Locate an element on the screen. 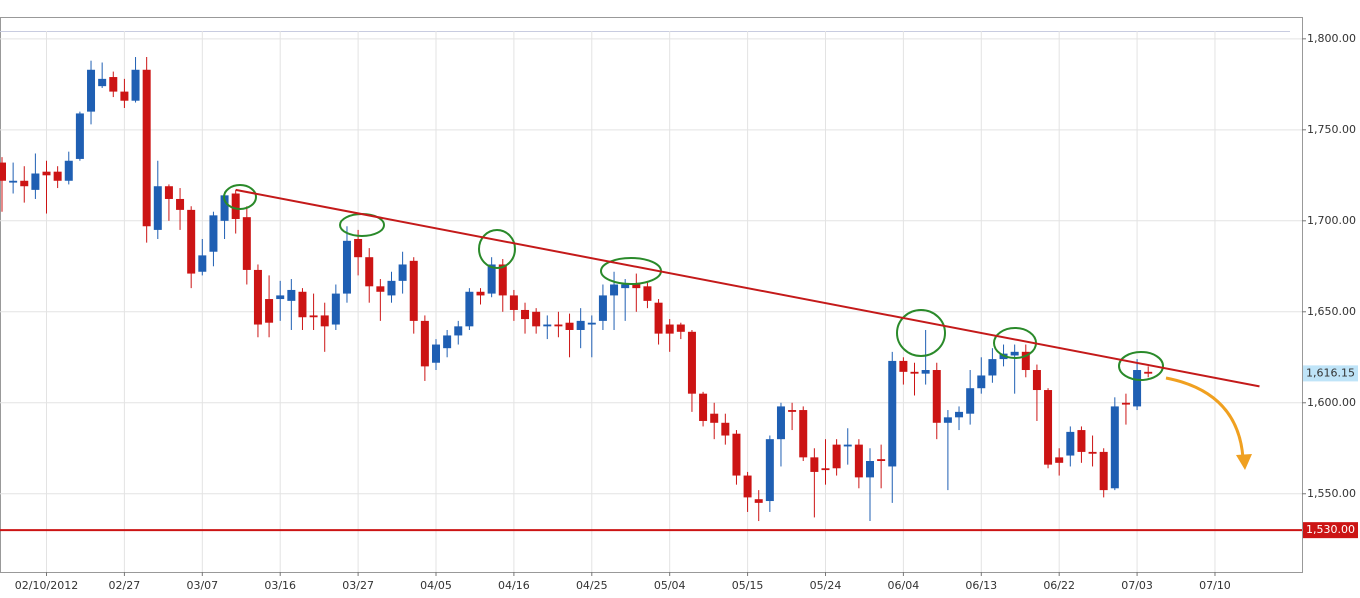 This screenshot has height=598, width=1360. x-tick-label: 06/22 is located at coordinates (1059, 585).